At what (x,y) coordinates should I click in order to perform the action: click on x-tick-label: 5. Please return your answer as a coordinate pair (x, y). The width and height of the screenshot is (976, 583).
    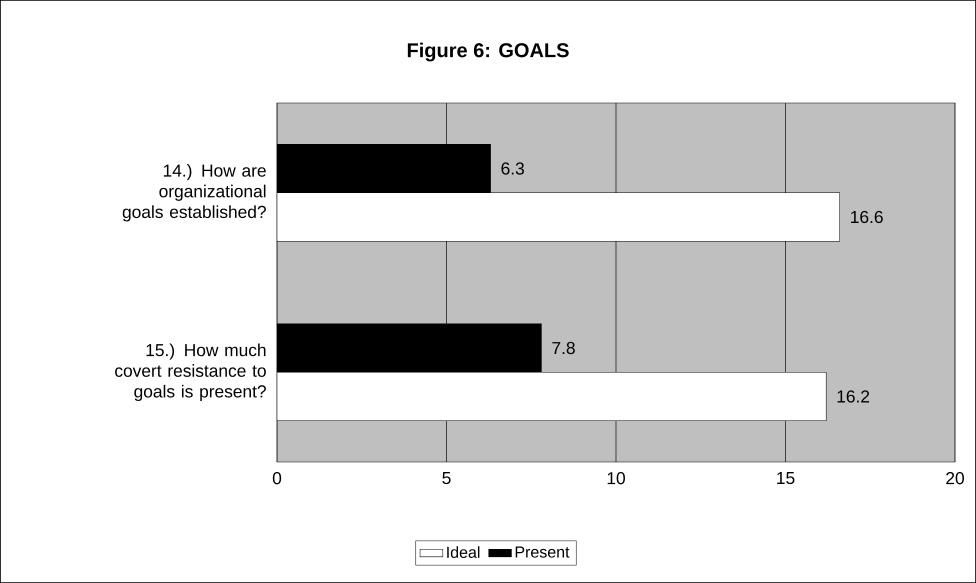
    Looking at the image, I should click on (446, 478).